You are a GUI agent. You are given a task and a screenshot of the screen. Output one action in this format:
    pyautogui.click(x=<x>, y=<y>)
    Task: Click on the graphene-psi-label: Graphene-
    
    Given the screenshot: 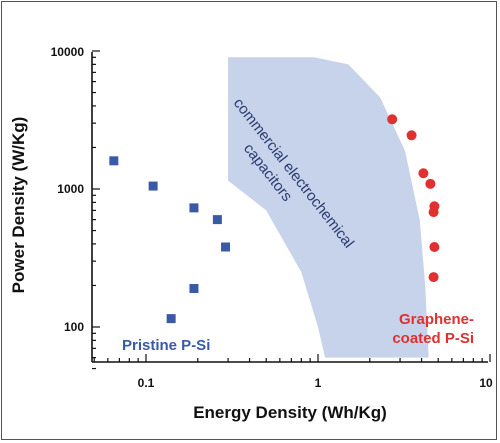 What is the action you would take?
    pyautogui.click(x=436, y=319)
    